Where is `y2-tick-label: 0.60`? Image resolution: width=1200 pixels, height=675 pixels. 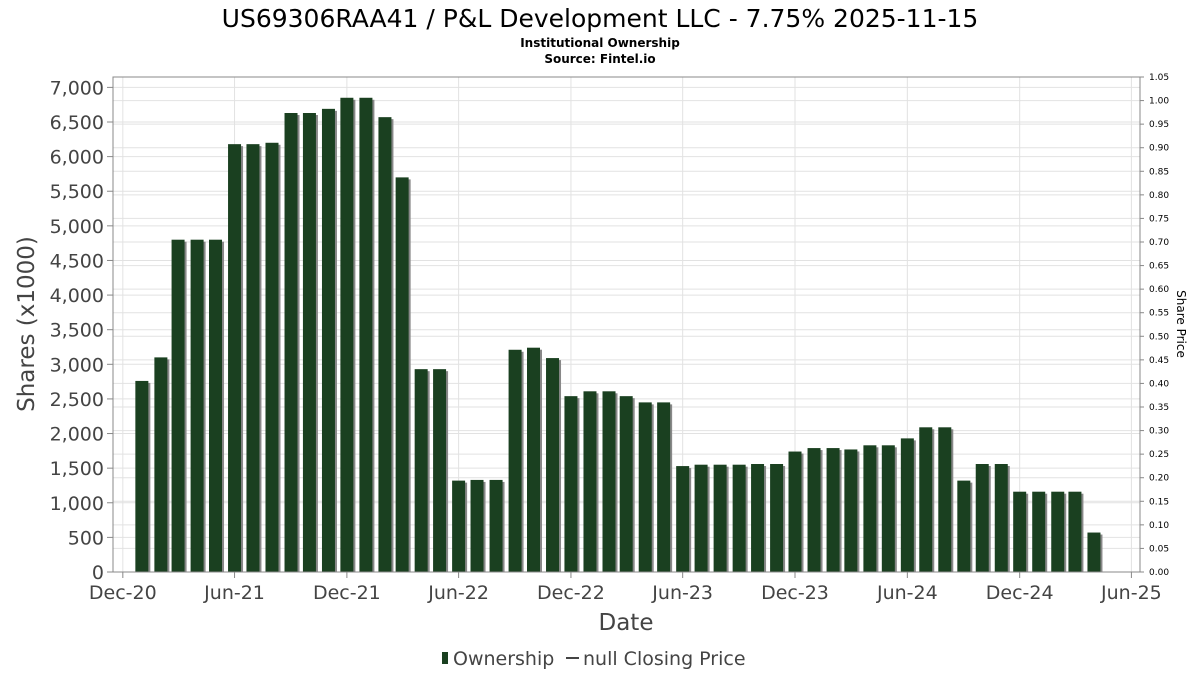 y2-tick-label: 0.60 is located at coordinates (1159, 290).